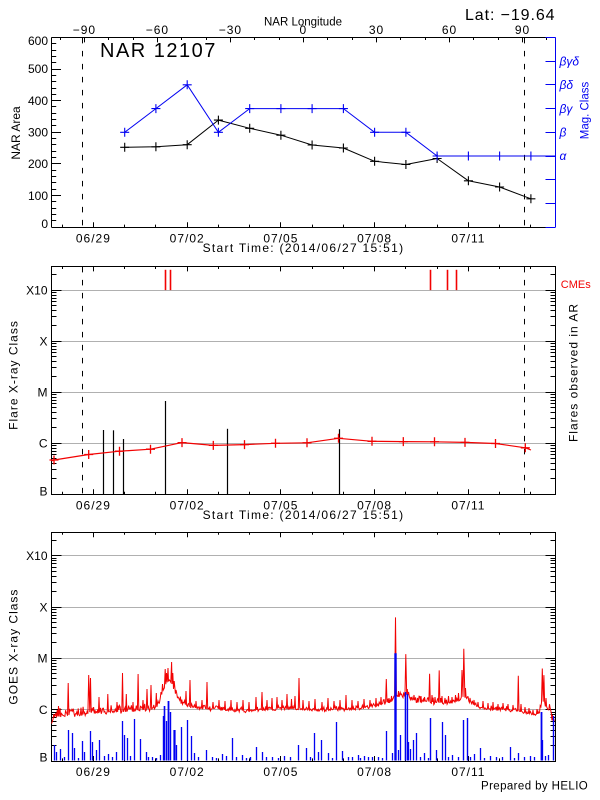 This screenshot has height=800, width=600. What do you see at coordinates (16, 133) in the screenshot?
I see `svg-text: NAR Area` at bounding box center [16, 133].